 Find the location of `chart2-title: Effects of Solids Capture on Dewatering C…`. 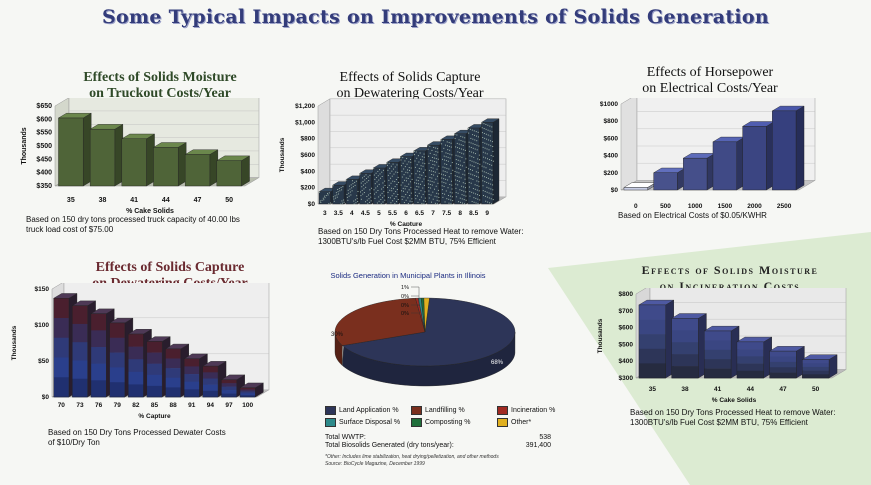

chart2-title: Effects of Solids Capture on Dewatering C… is located at coordinates (410, 85).